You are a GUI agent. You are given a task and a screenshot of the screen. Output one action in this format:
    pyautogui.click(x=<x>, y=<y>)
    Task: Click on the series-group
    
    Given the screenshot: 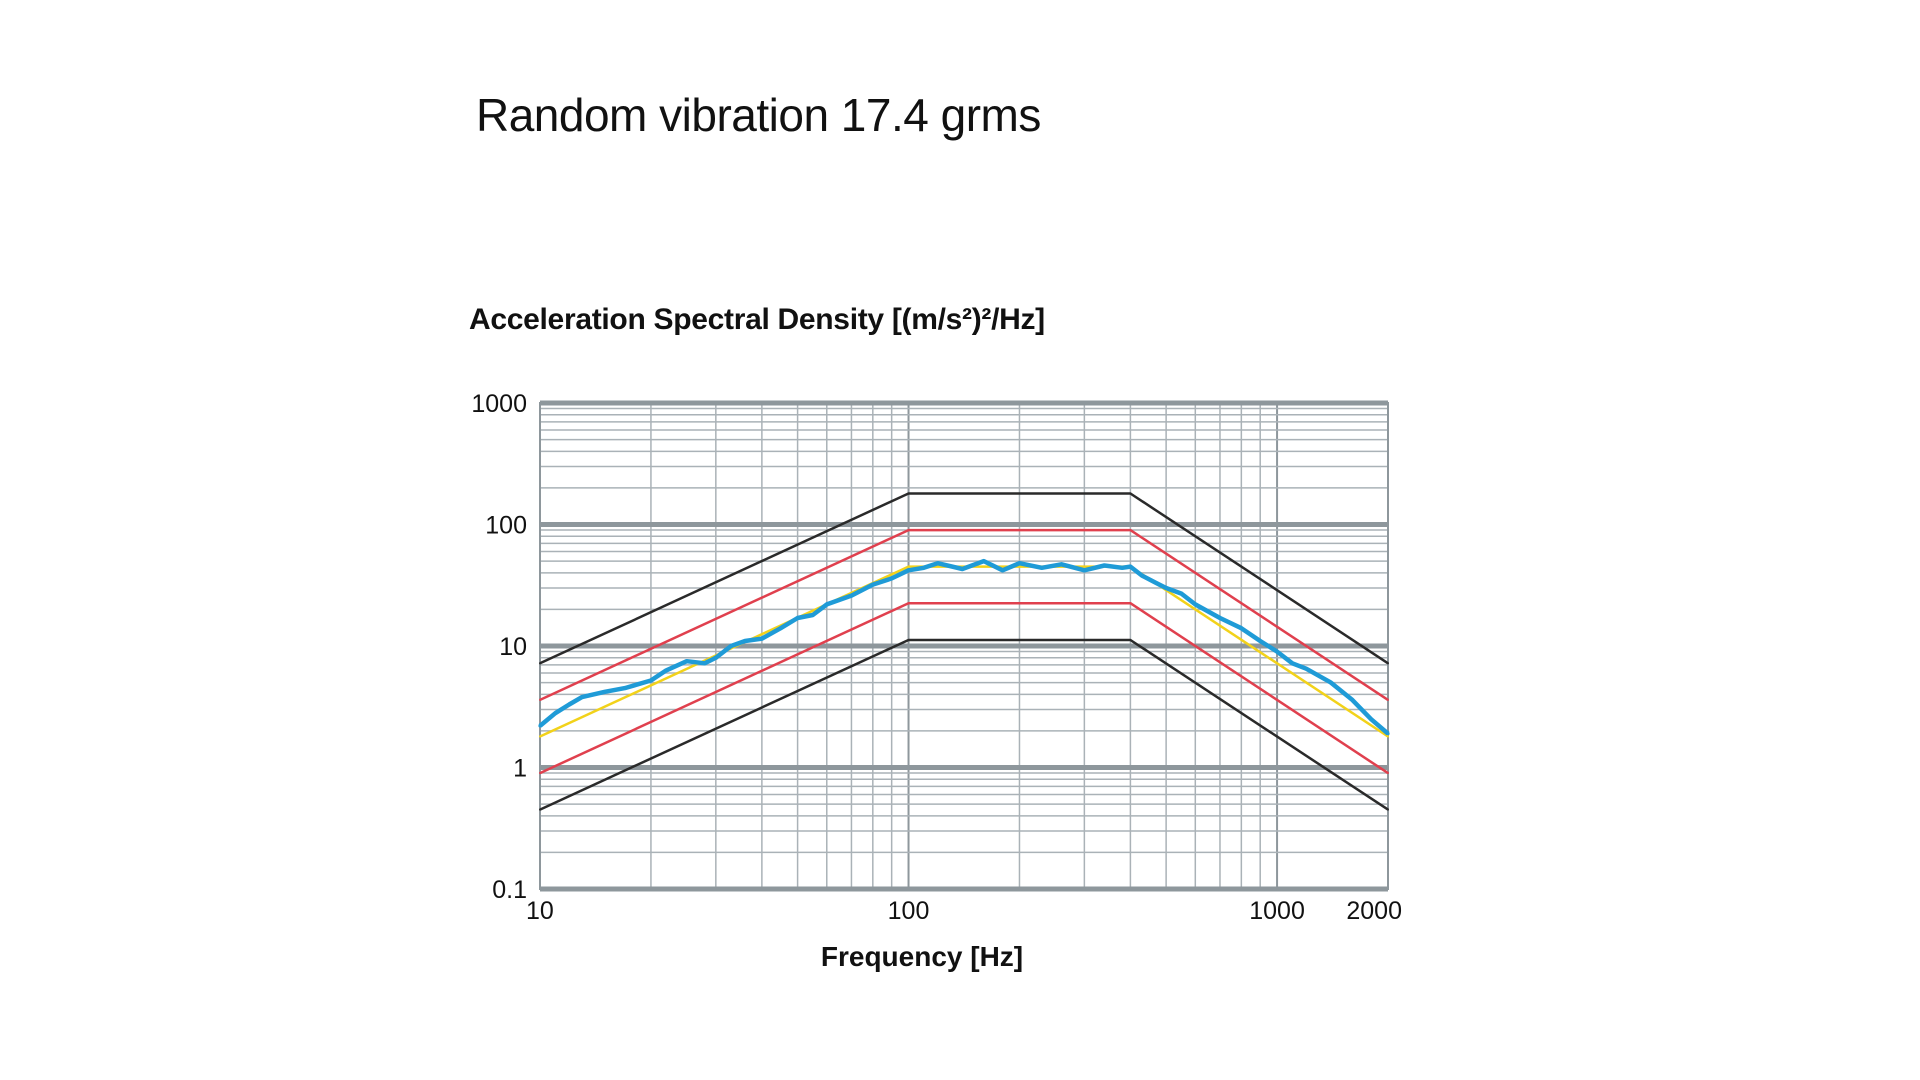 What is the action you would take?
    pyautogui.click(x=964, y=651)
    